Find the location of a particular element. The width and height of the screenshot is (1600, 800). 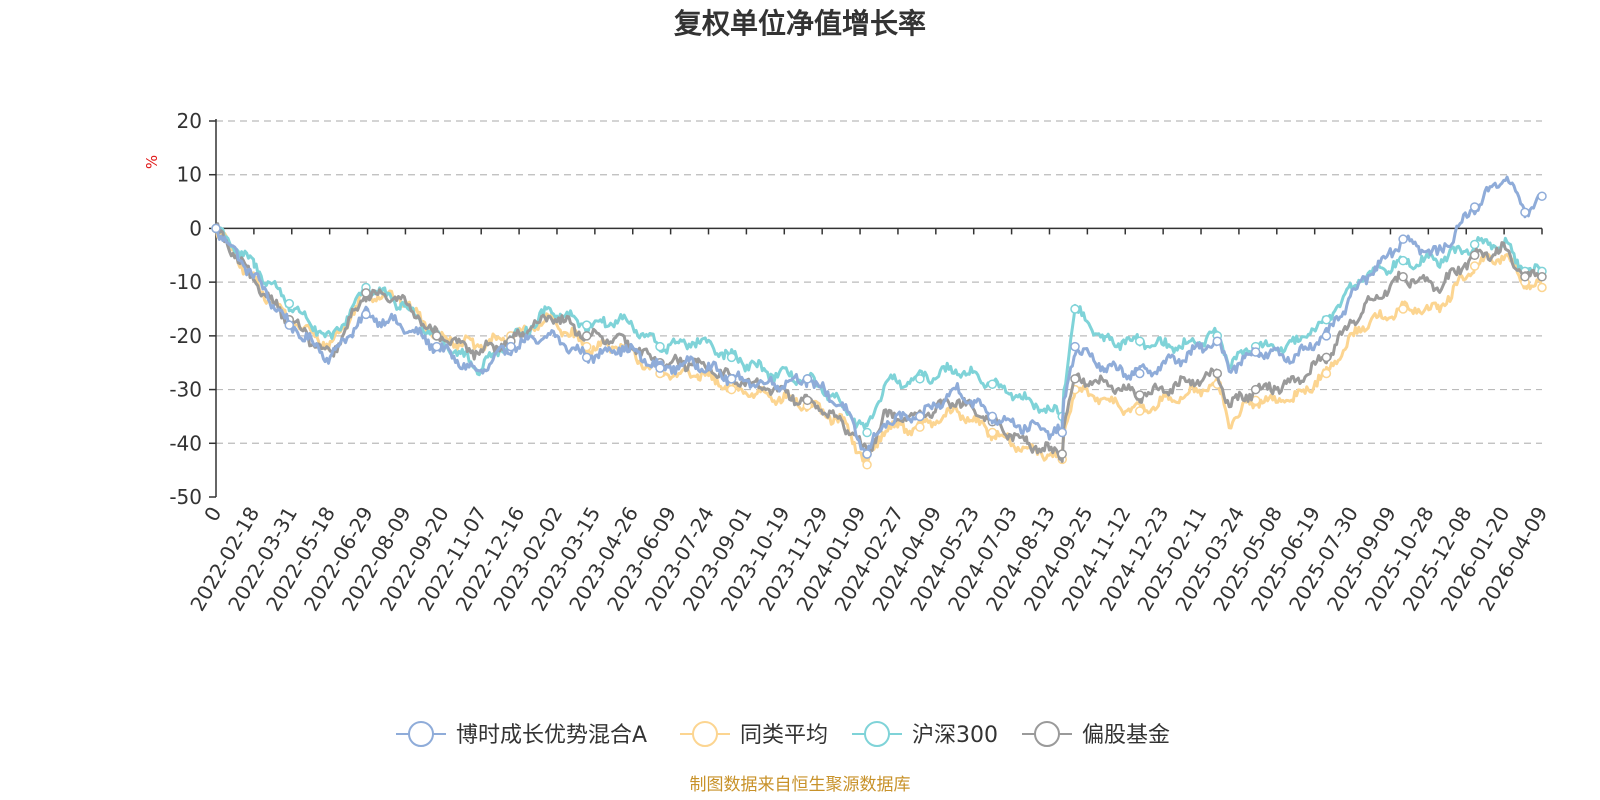

y-axis-unit: % is located at coordinates (152, 162).